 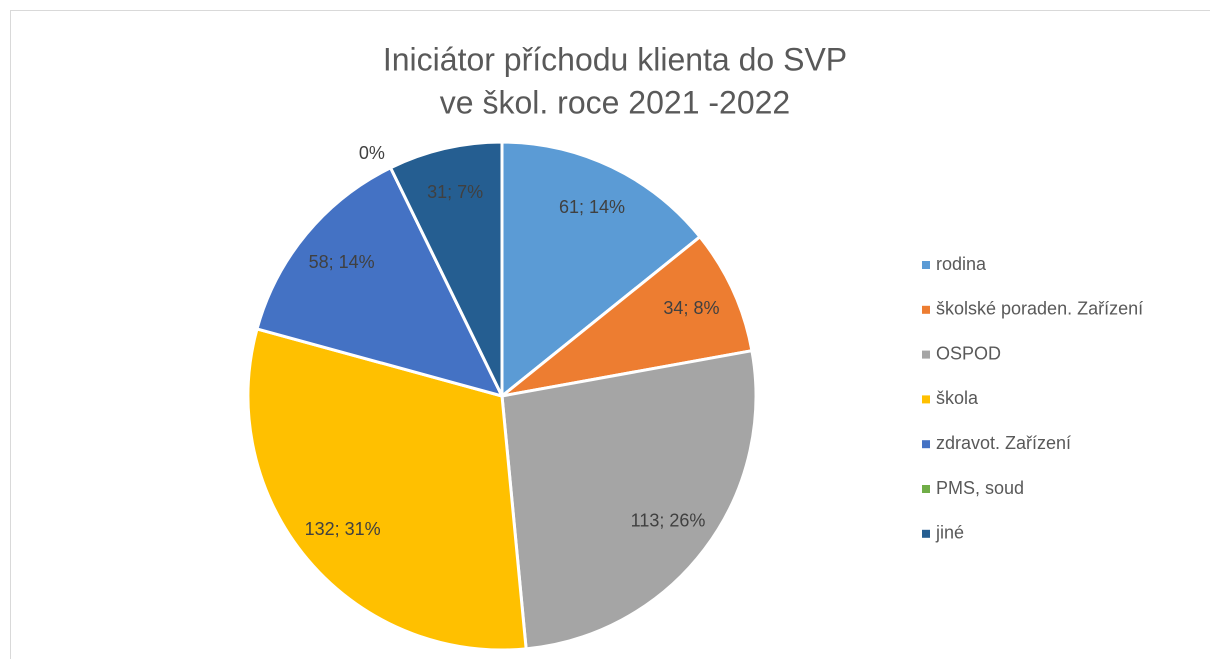 What do you see at coordinates (342, 262) in the screenshot?
I see `data-label: 58; 14%` at bounding box center [342, 262].